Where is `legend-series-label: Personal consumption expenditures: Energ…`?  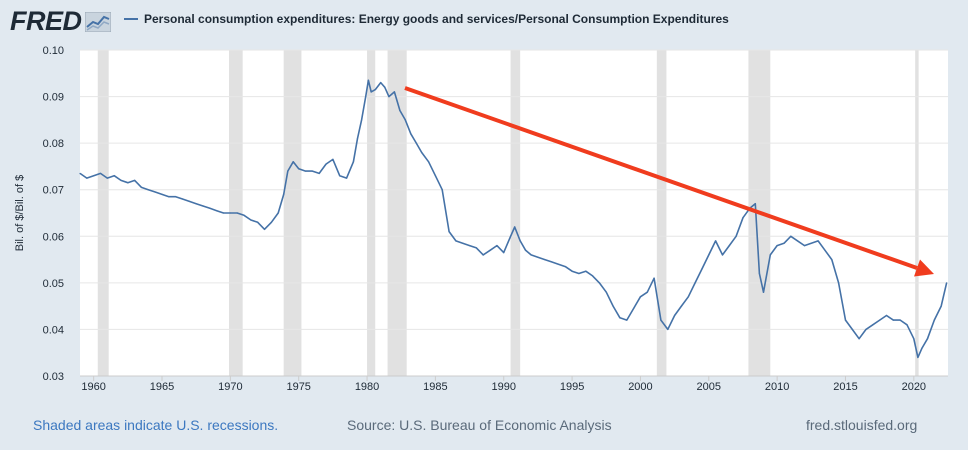
legend-series-label: Personal consumption expenditures: Energ… is located at coordinates (436, 19).